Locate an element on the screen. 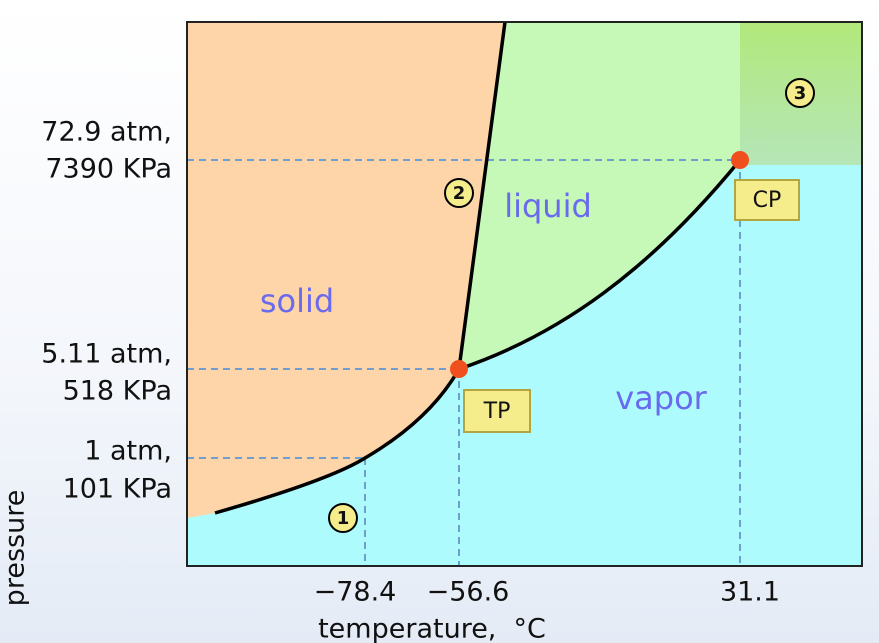 This screenshot has height=643, width=879. point-label: TP is located at coordinates (497, 411).